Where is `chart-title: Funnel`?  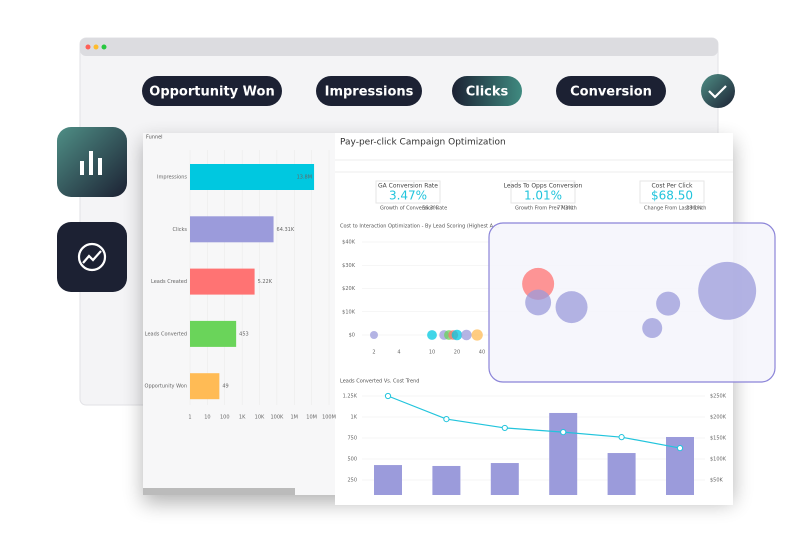
chart-title: Funnel is located at coordinates (154, 138).